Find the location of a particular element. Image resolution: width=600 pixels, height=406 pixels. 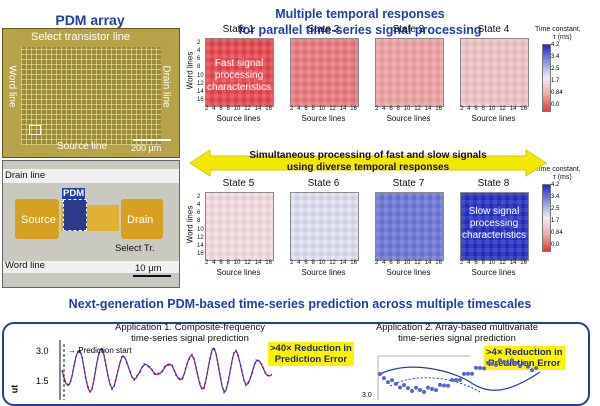

state-label: State 5 is located at coordinates (238, 183).